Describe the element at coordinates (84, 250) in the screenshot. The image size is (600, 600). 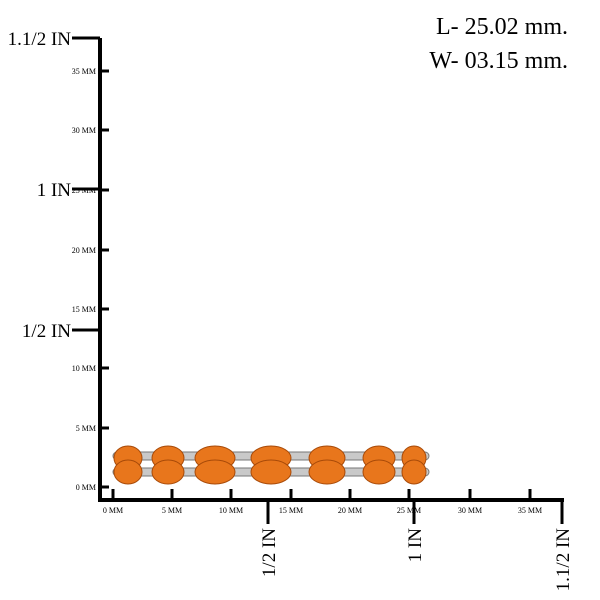
I see `v-mm-label: 20 MM` at that location.